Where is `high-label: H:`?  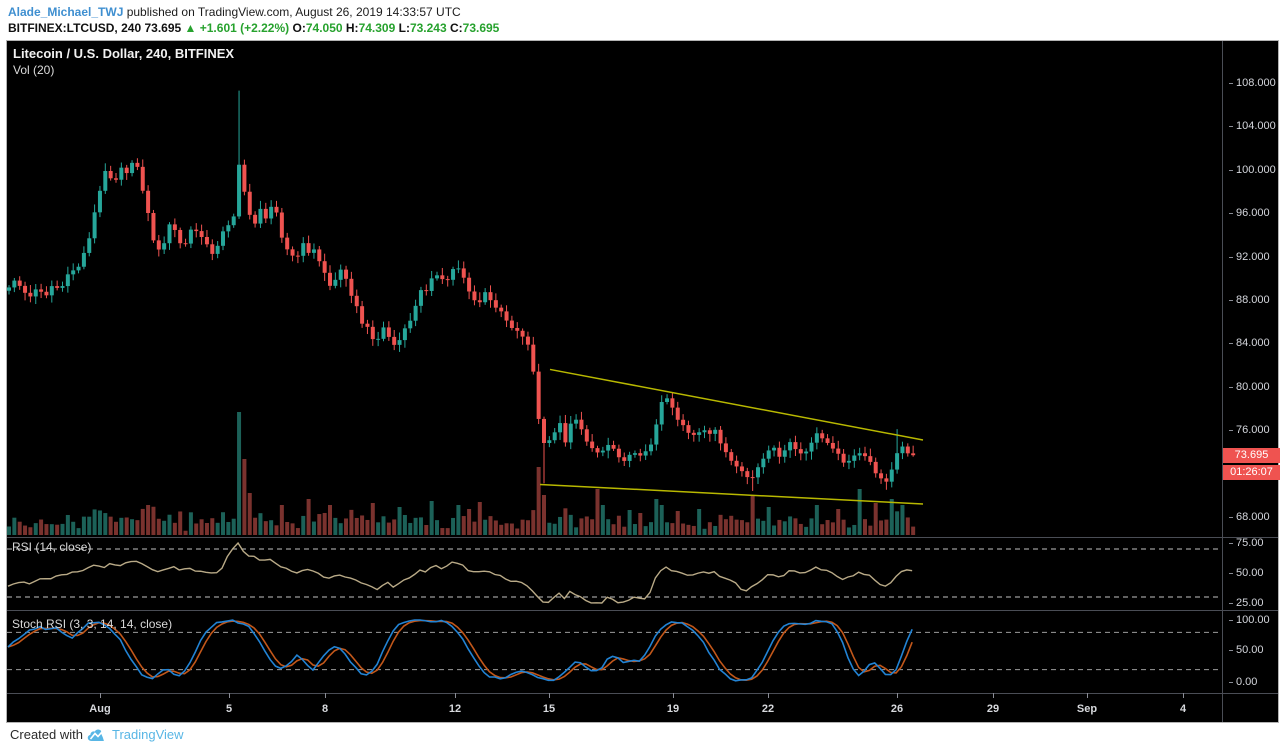
high-label: H: is located at coordinates (352, 28).